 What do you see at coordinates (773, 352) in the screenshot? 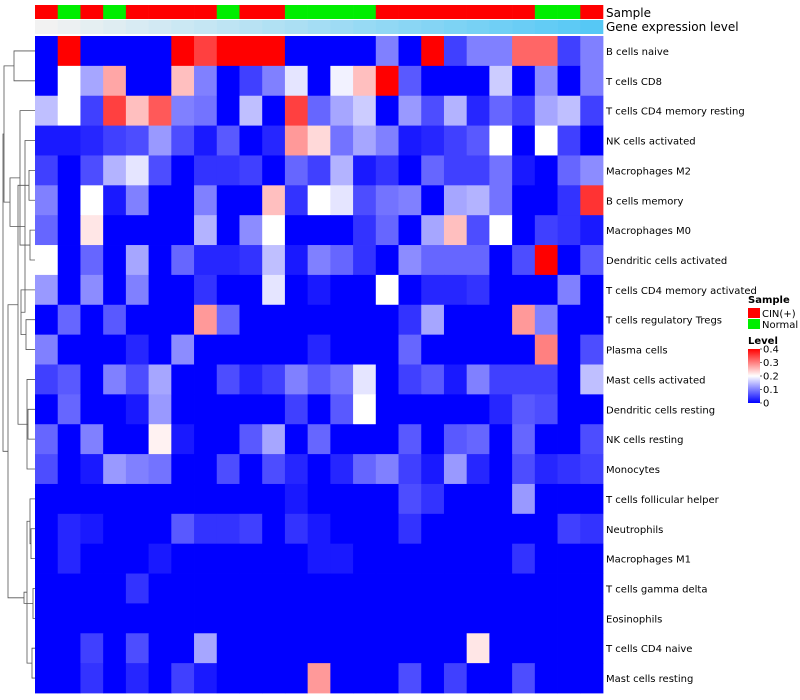
I see `legend: Sample CIN(+) Normal Level 0.4 0.3 0.2 0.1 0` at bounding box center [773, 352].